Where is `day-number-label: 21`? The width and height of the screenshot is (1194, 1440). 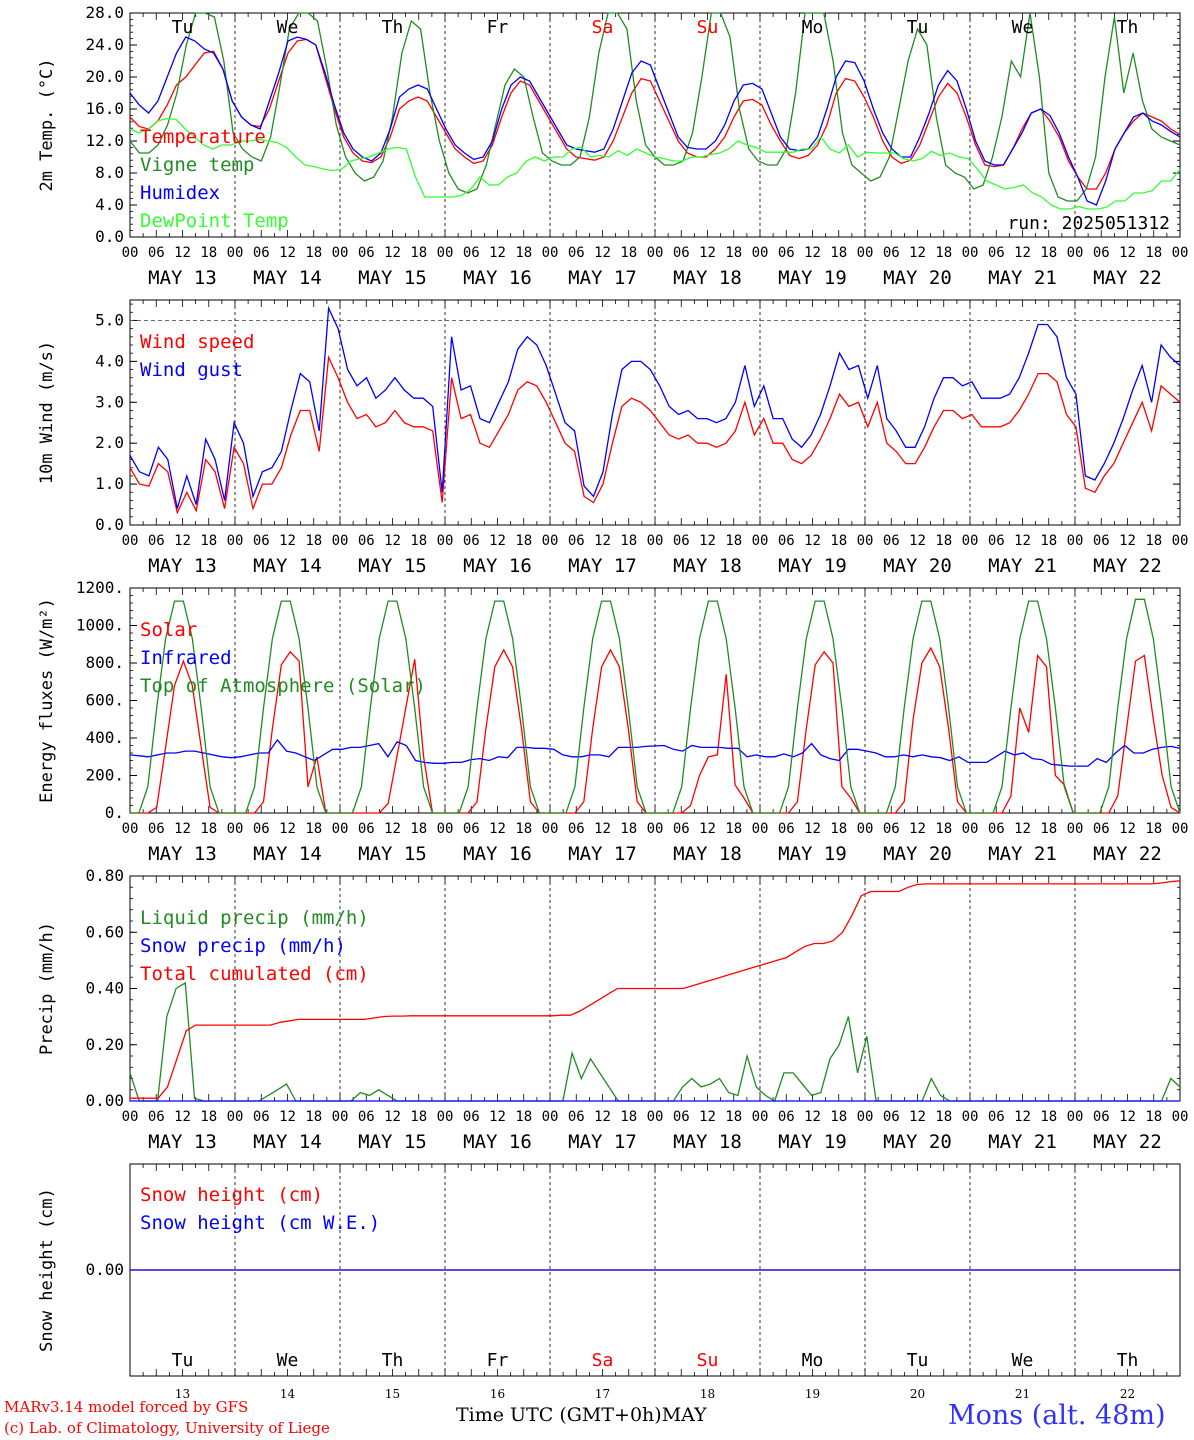
day-number-label: 21 is located at coordinates (1022, 1394).